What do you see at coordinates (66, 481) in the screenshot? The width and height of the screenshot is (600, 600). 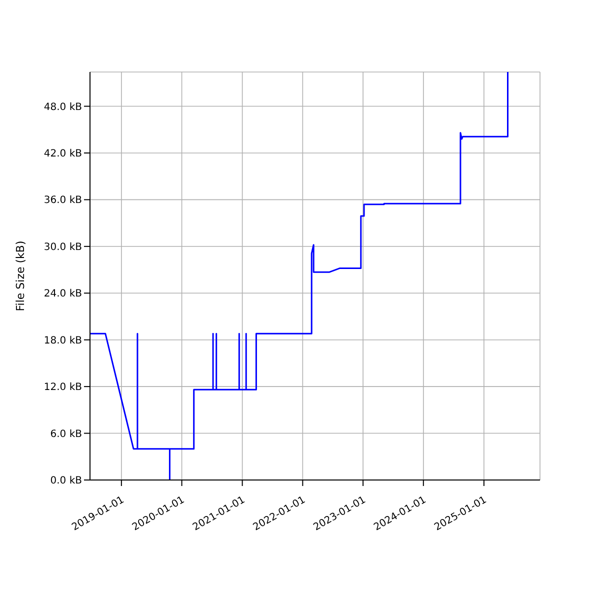 I see `y-tick-label: 0.0 kB` at bounding box center [66, 481].